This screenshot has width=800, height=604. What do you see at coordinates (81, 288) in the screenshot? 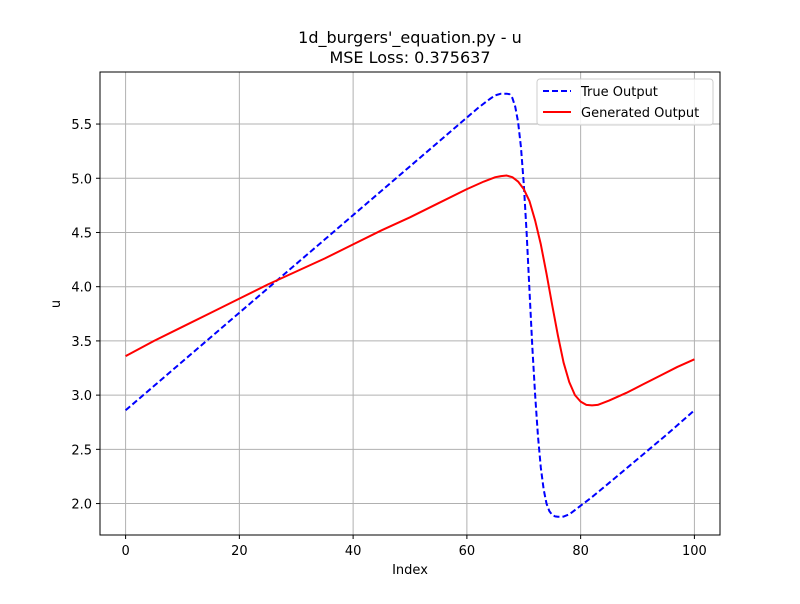
I see `y-tick-label: 4.0` at bounding box center [81, 288].